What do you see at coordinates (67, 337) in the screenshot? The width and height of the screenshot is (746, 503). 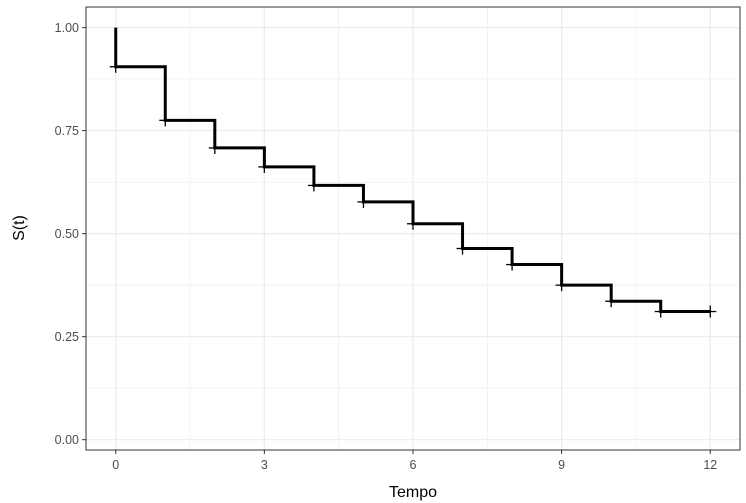 I see `y-tick-label: 0.25` at bounding box center [67, 337].